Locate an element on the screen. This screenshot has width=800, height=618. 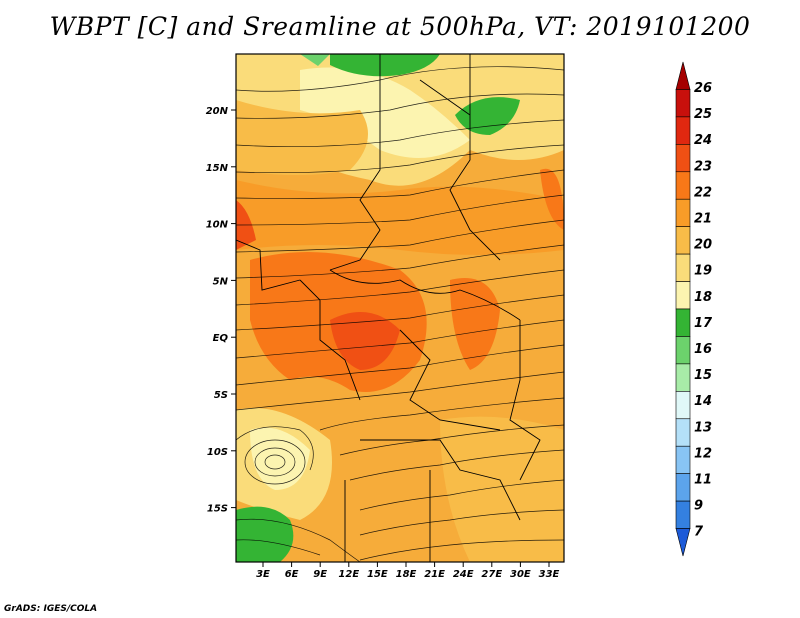
lon-tick-label: 6E is located at coordinates (292, 574).